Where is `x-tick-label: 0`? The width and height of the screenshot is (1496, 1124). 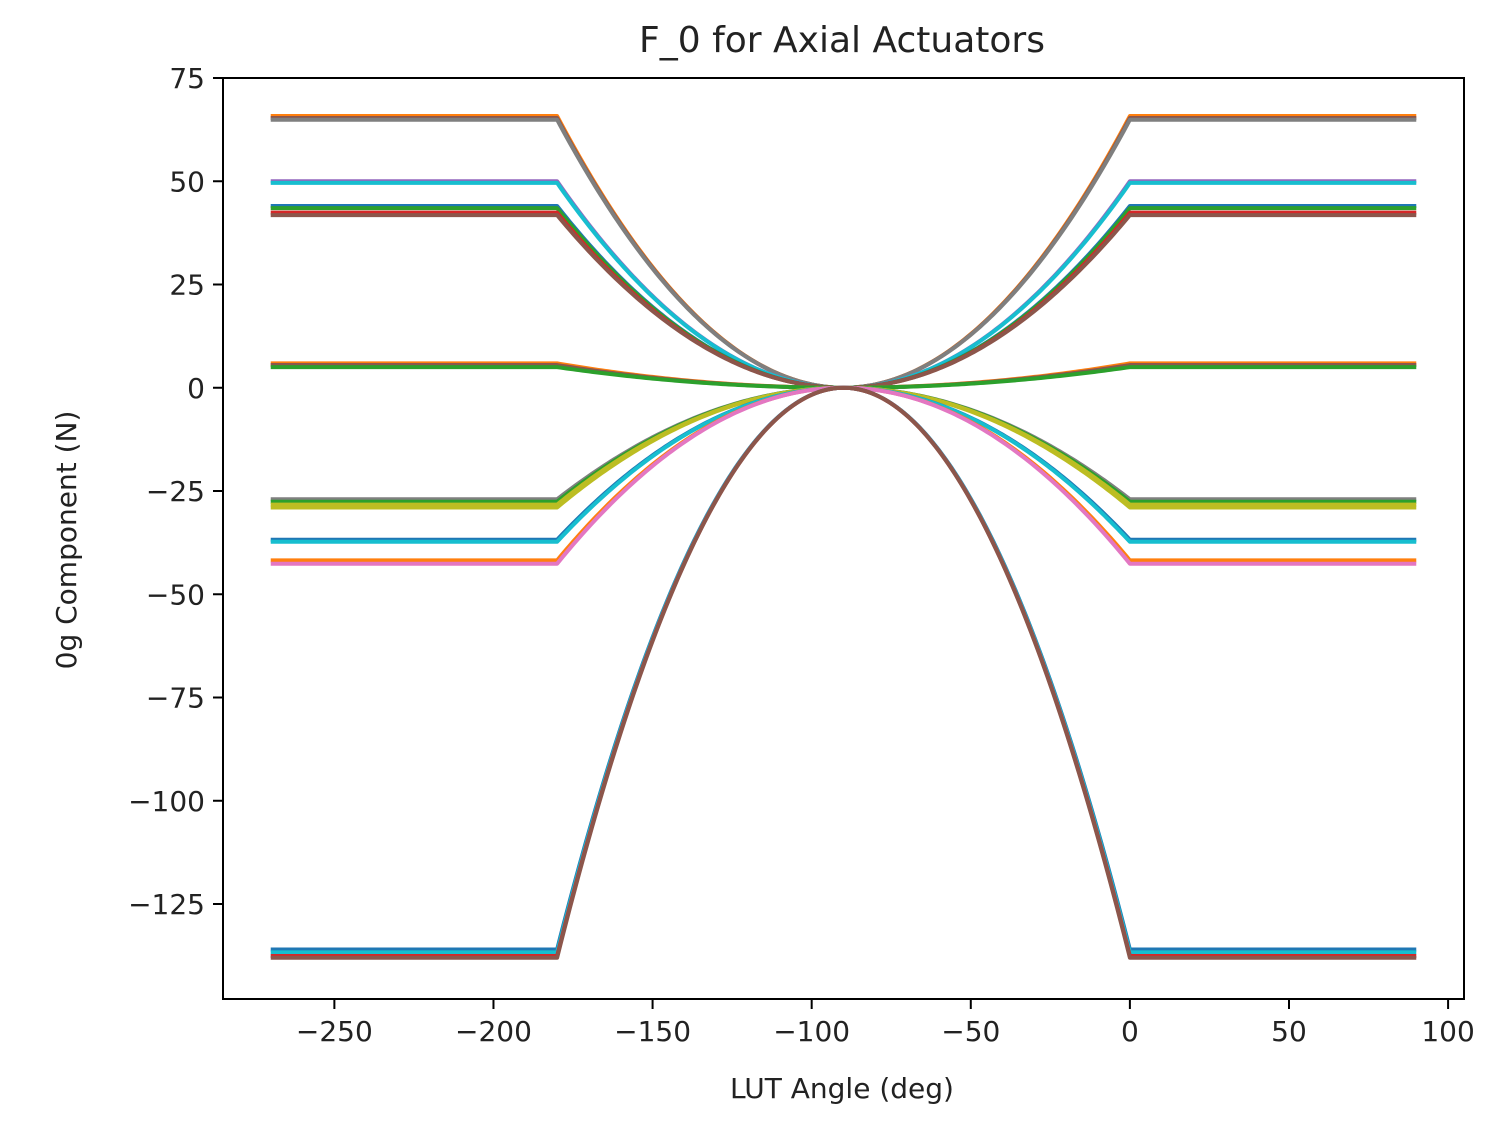
x-tick-label: 0 is located at coordinates (1130, 1031).